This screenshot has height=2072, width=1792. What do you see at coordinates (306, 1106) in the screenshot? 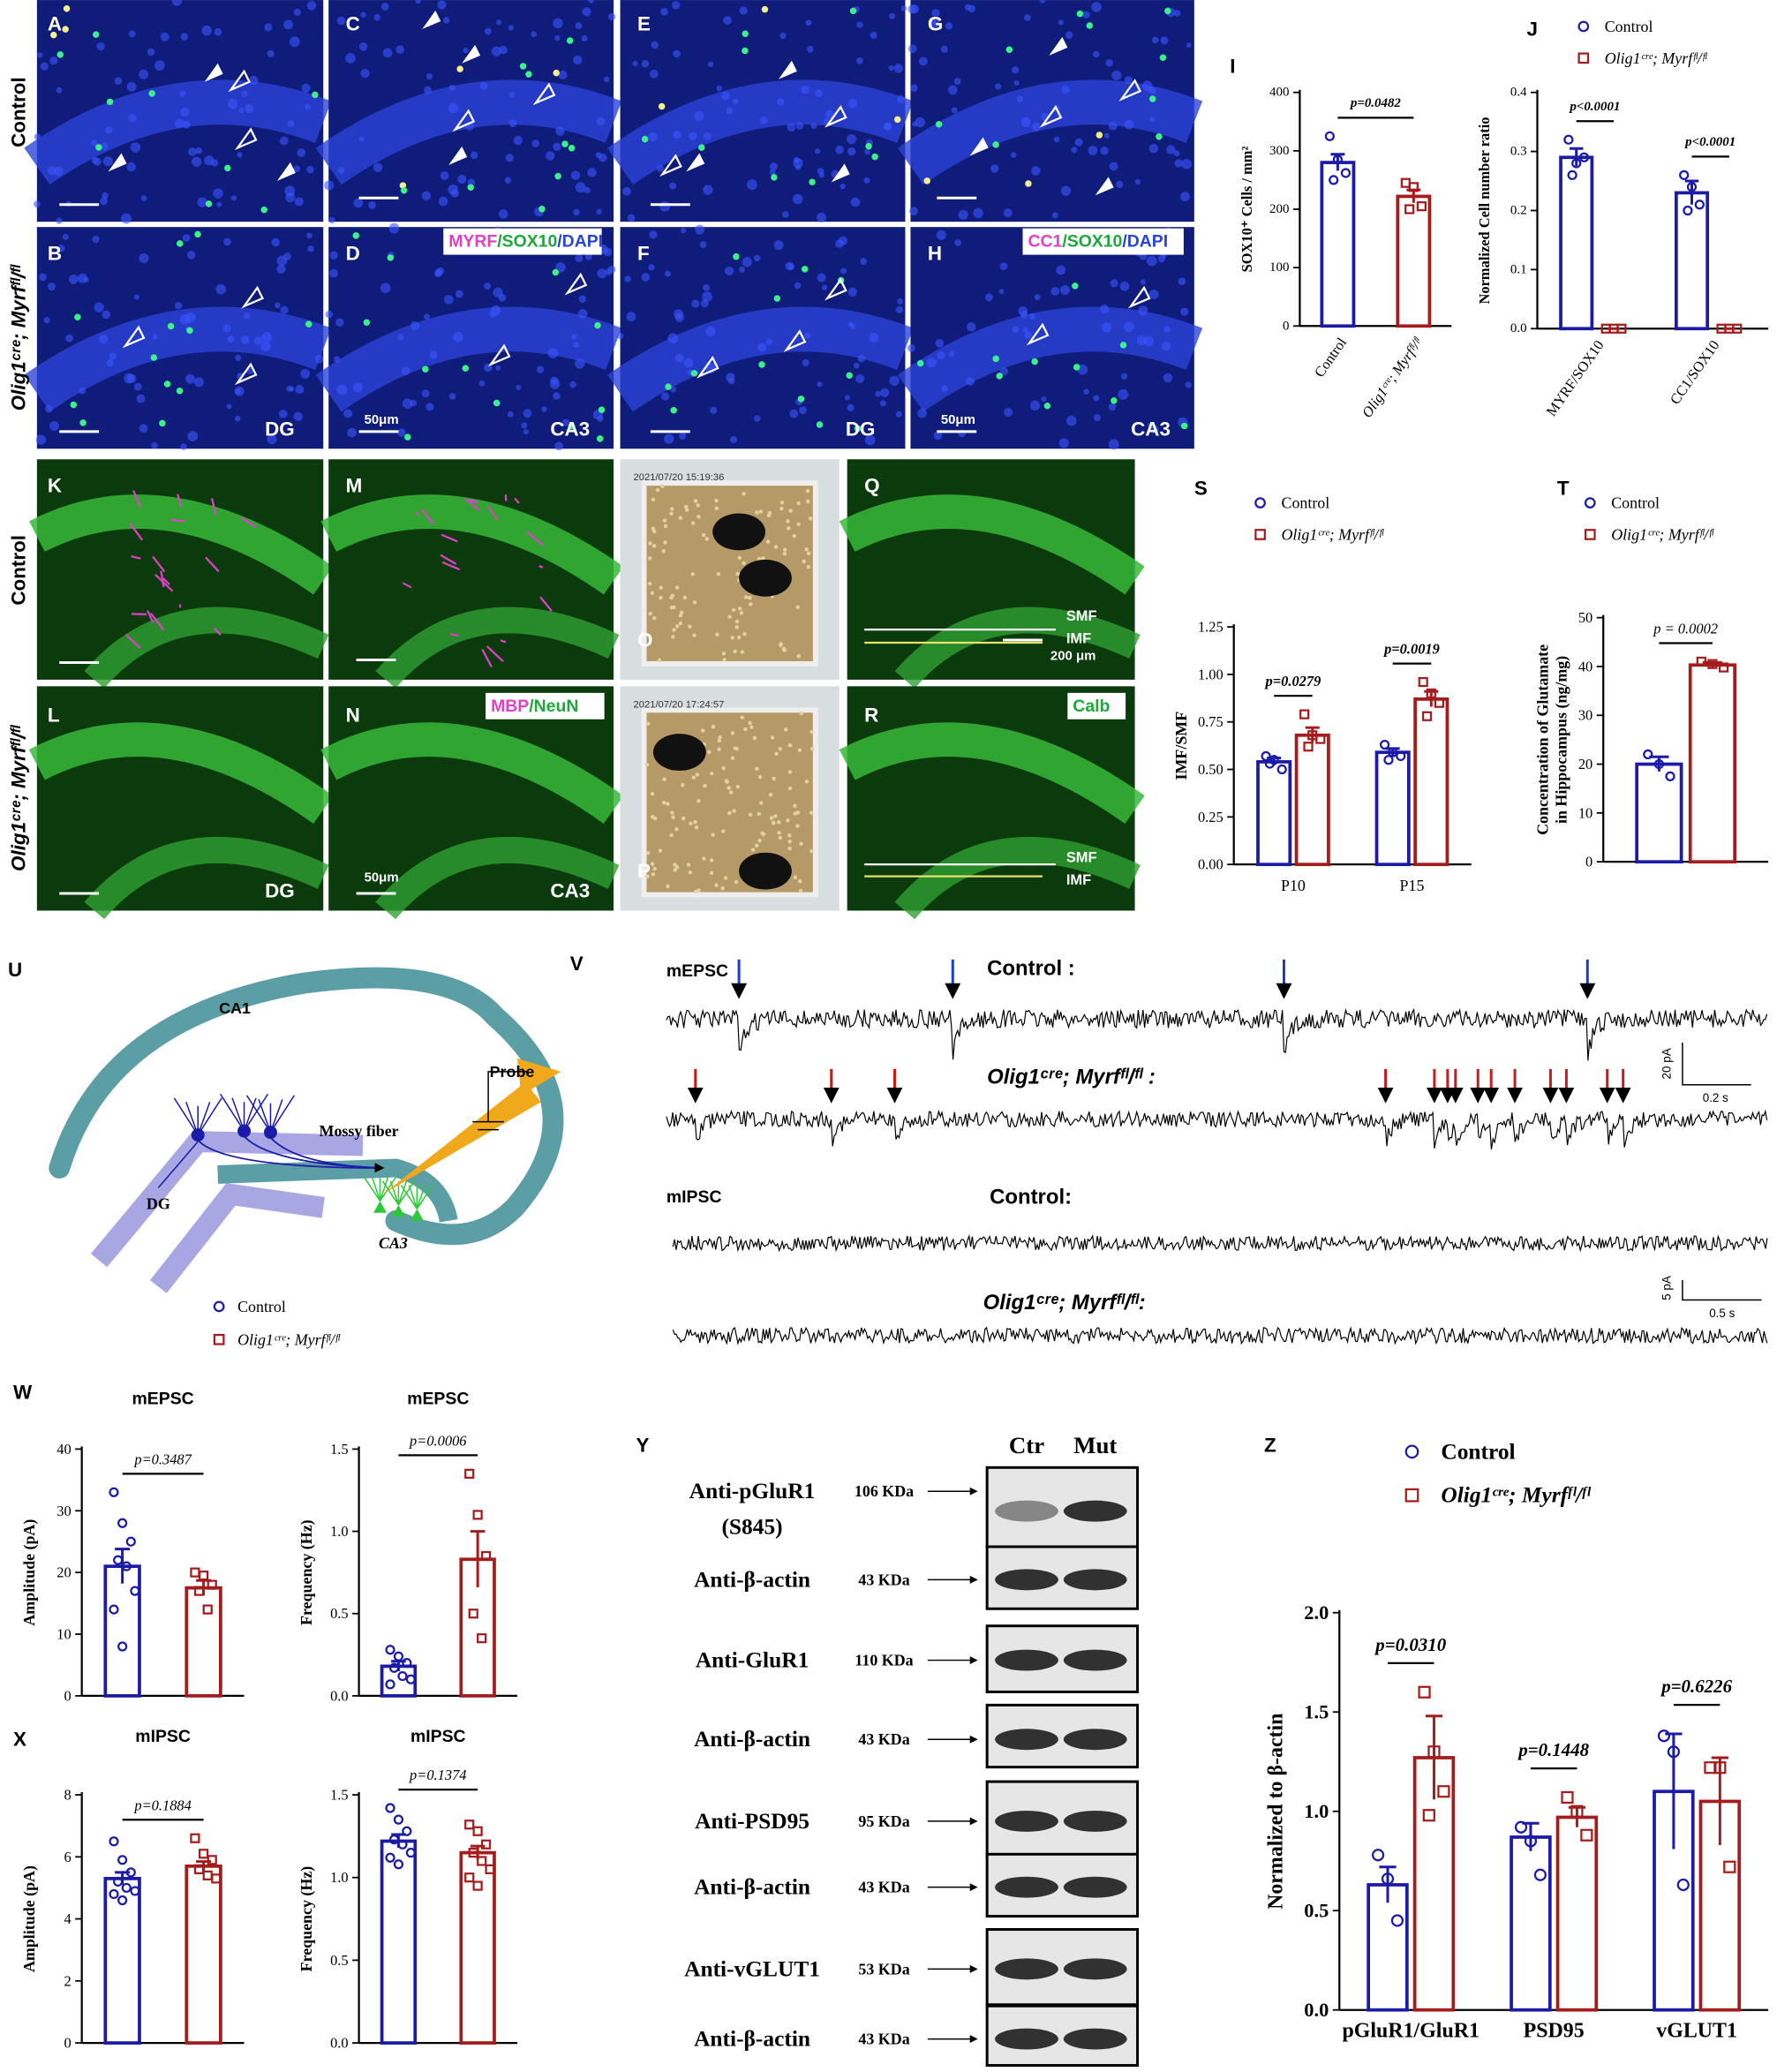
I see `ca1-field` at bounding box center [306, 1106].